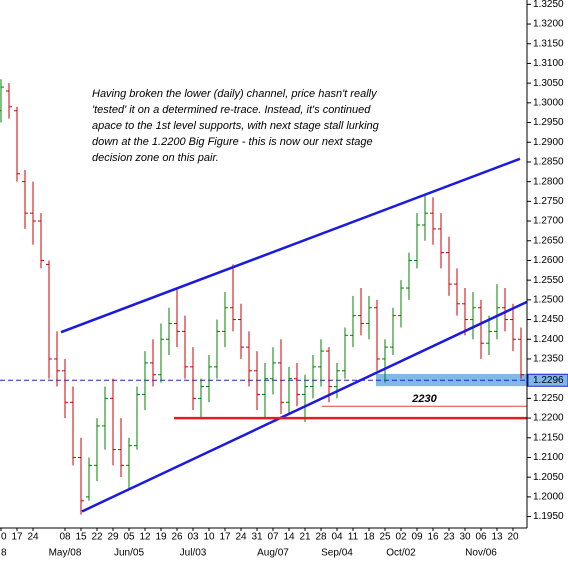 The height and width of the screenshot is (563, 568). Describe the element at coordinates (548, 102) in the screenshot. I see `y-tick-label: 1.3000` at that location.